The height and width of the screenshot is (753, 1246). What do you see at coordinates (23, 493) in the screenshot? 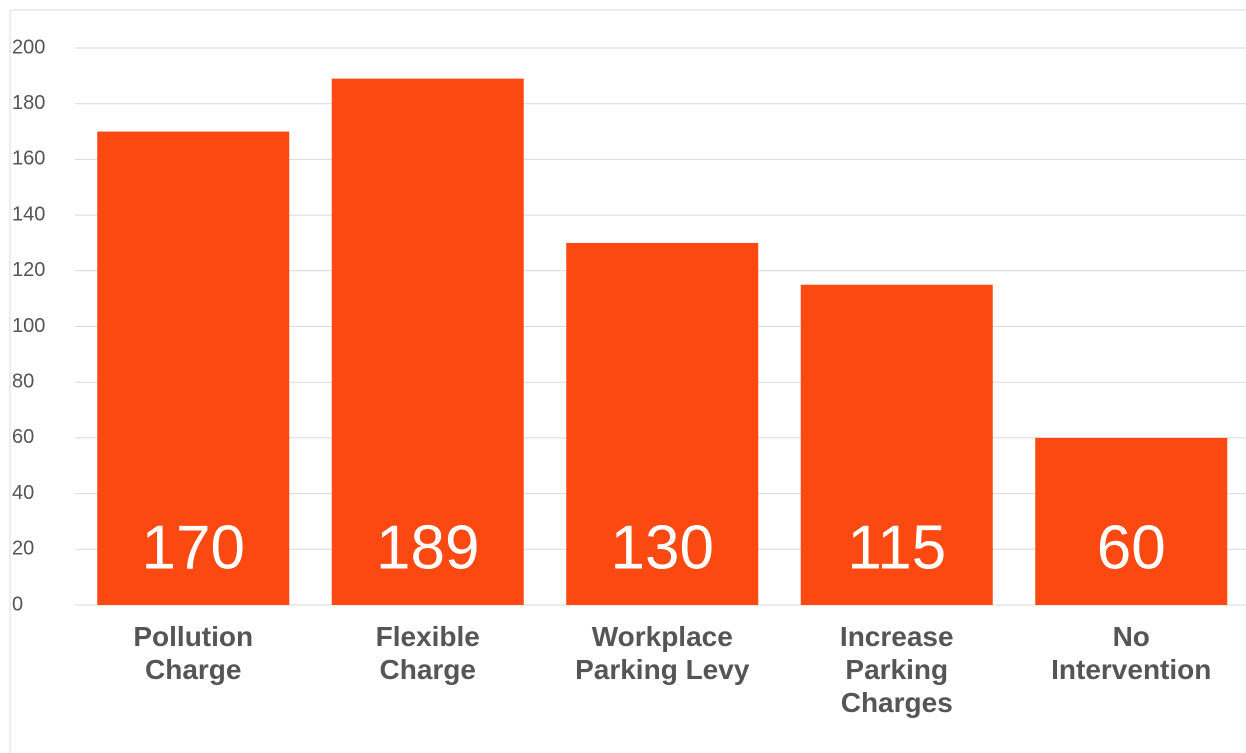
I see `y-tick-label: 40` at bounding box center [23, 493].